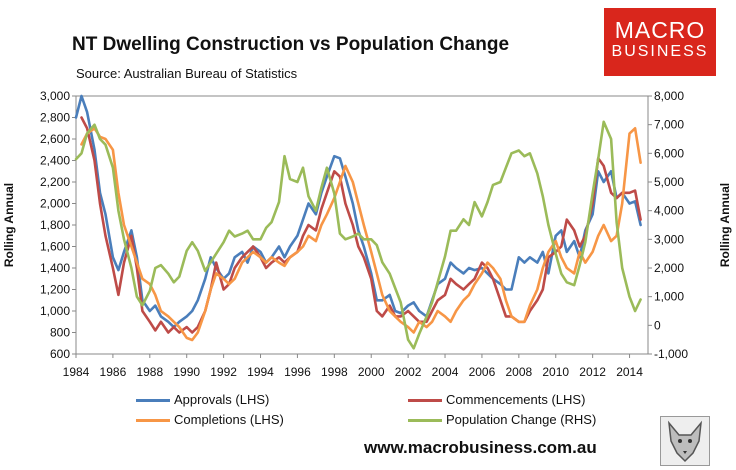 This screenshot has height=470, width=736. I want to click on x-tick-label: 1994, so click(260, 372).